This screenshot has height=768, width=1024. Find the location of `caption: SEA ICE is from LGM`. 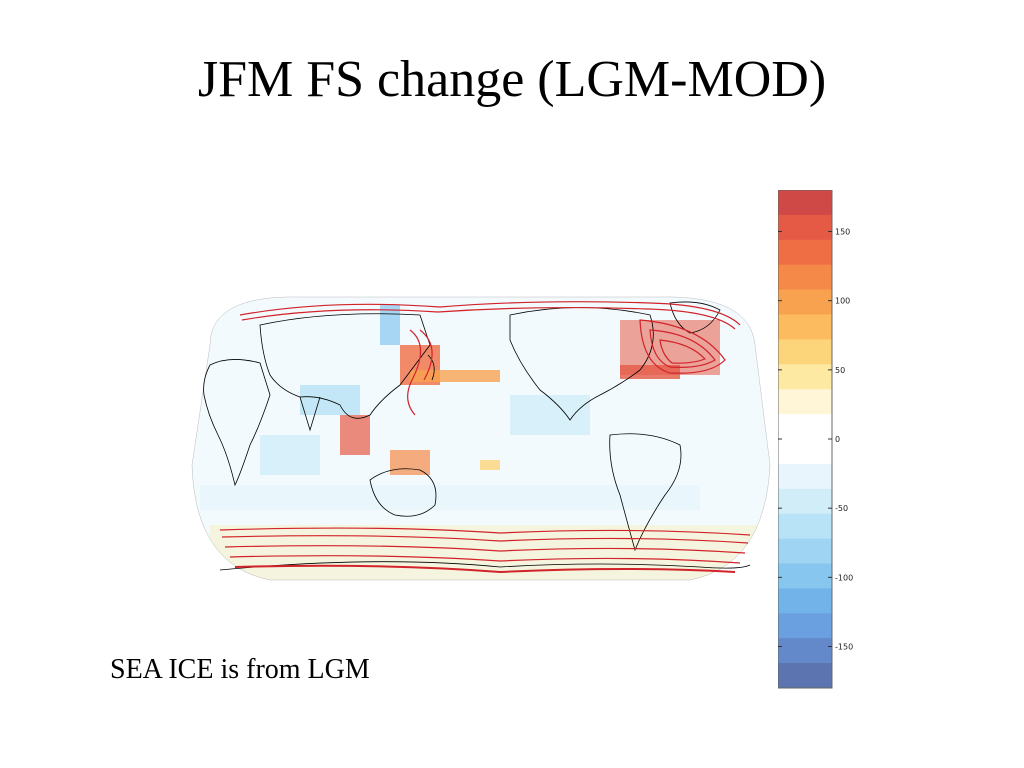

caption: SEA ICE is from LGM is located at coordinates (240, 669).